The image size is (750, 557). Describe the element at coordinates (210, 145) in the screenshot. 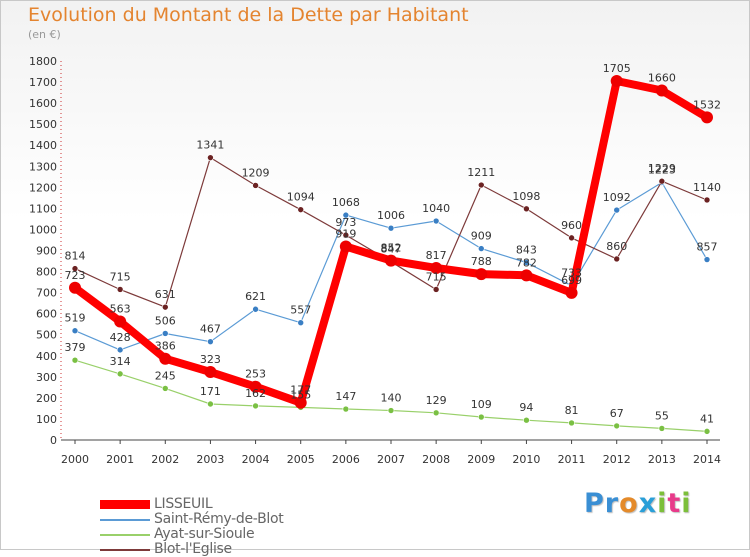

I see `data-label-blot-l-eglise: 1341` at that location.